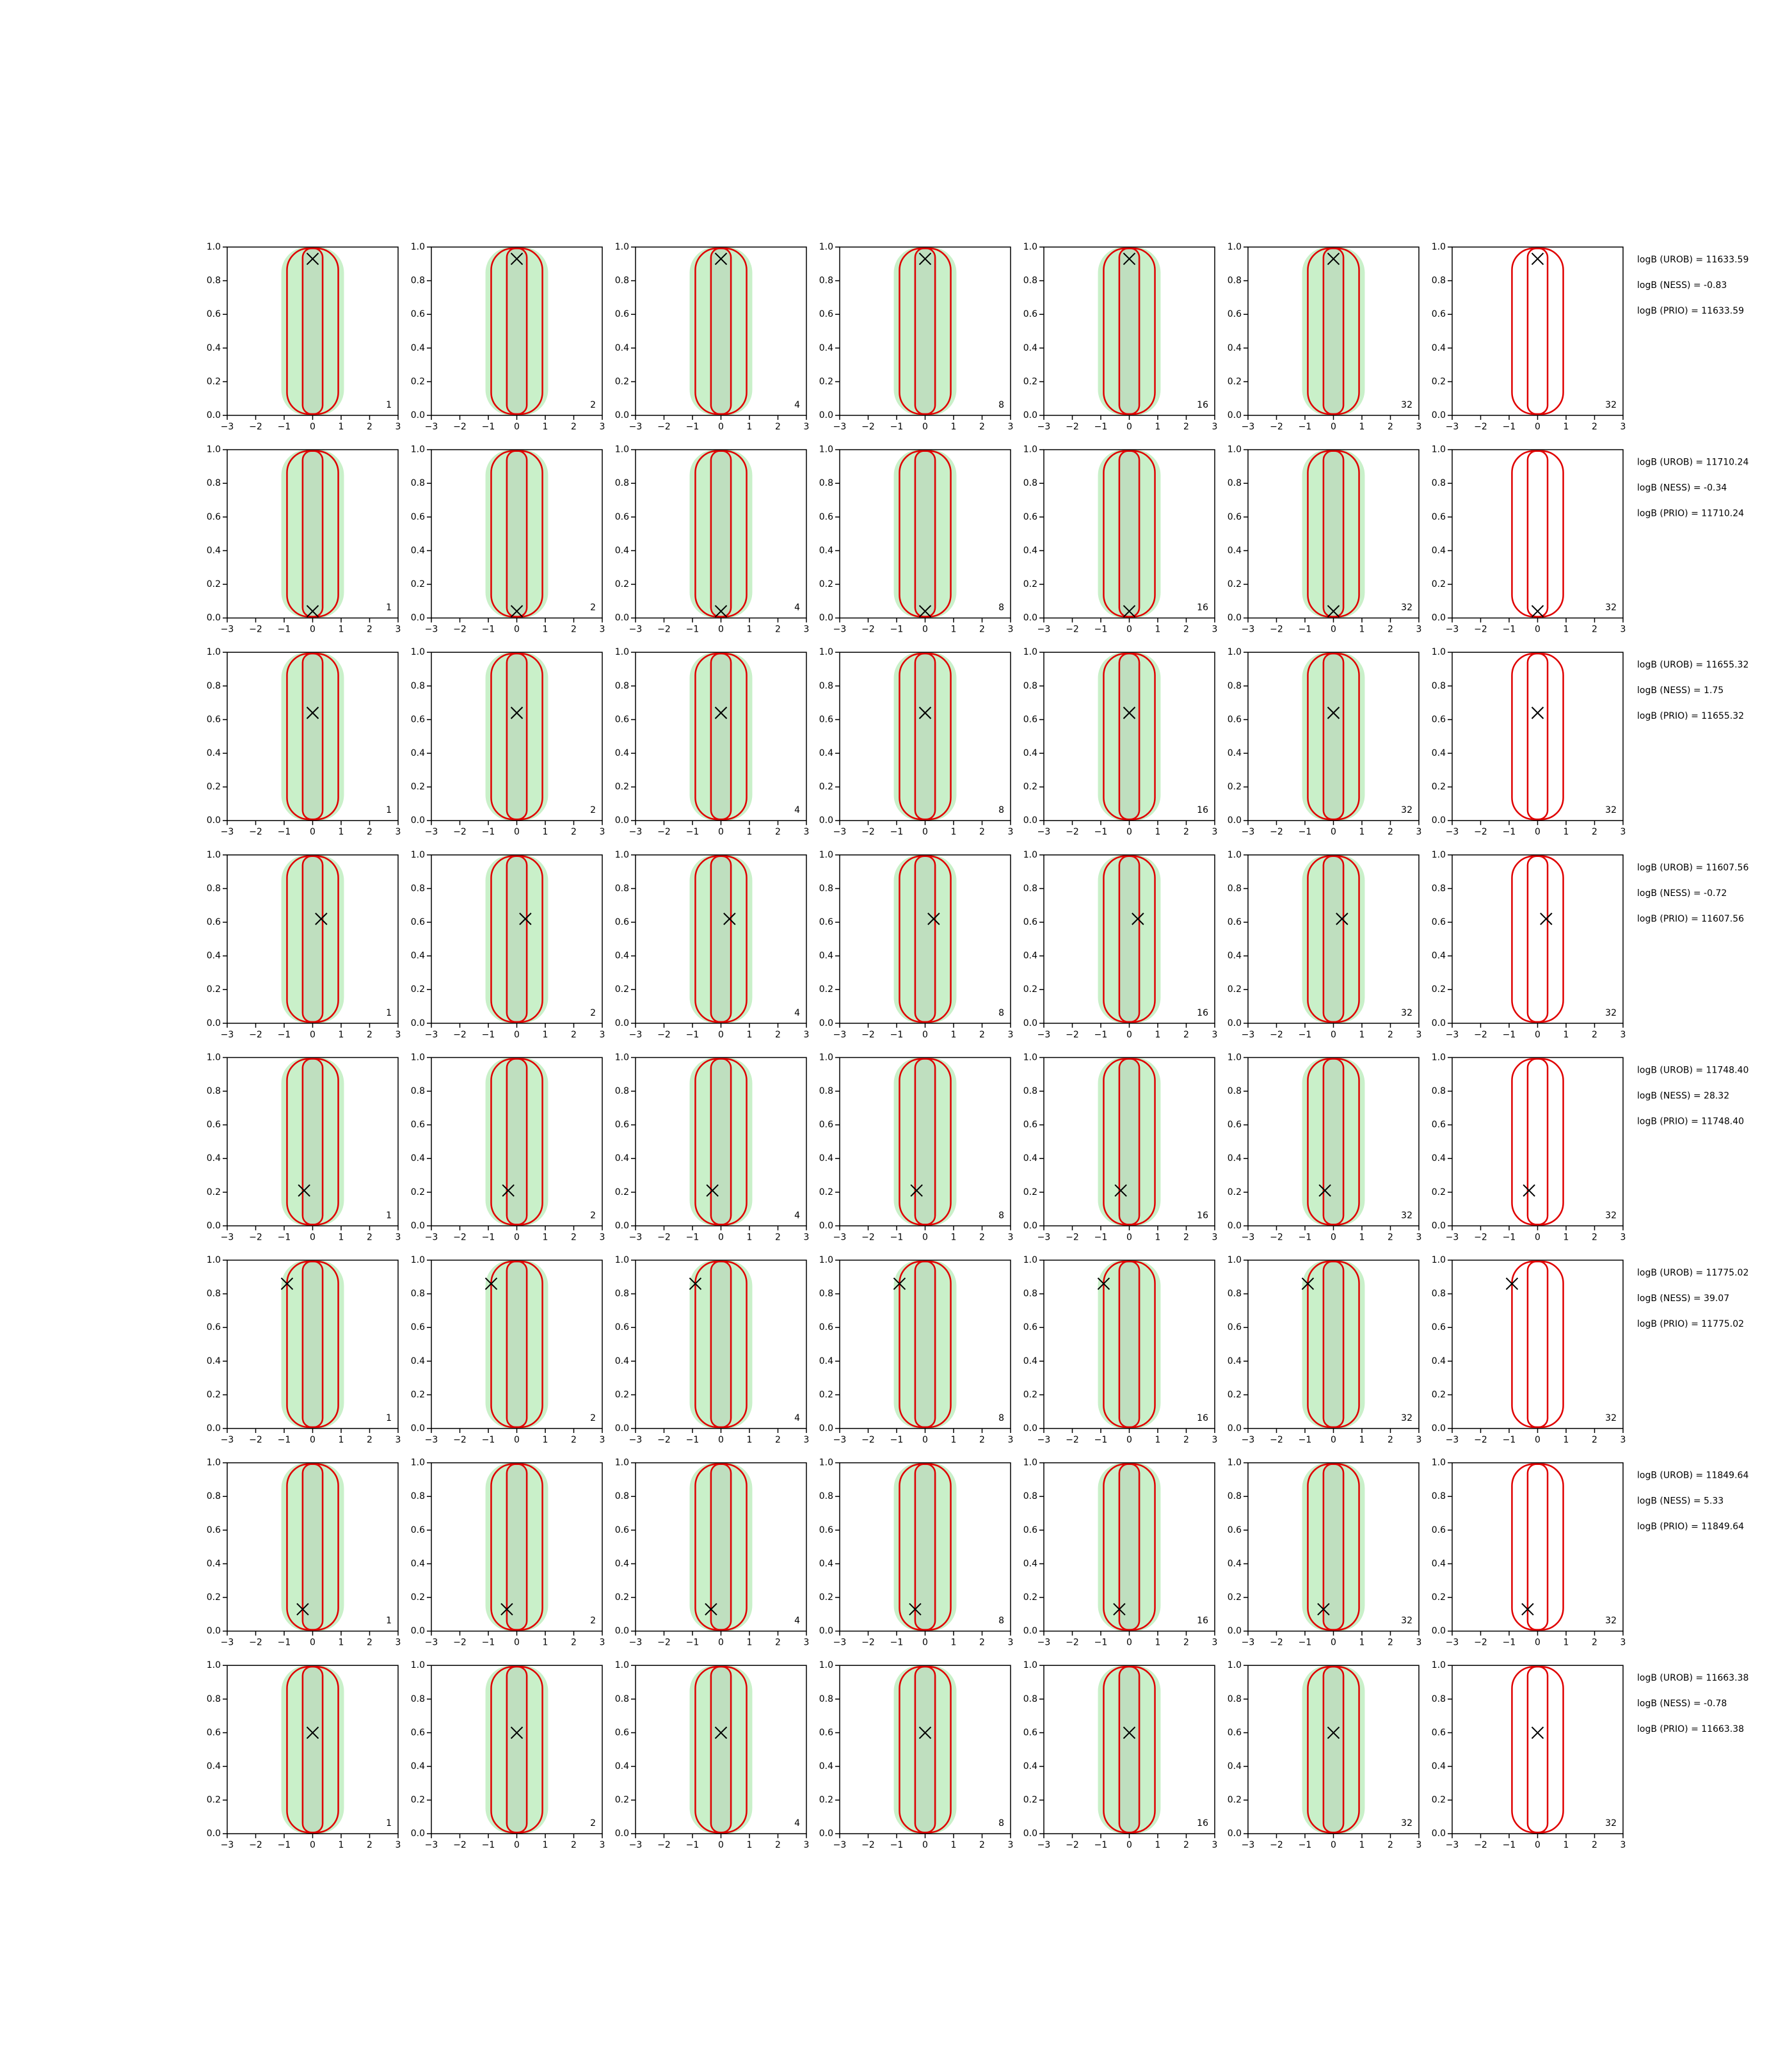 The image size is (1792, 2048). I want to click on panel: −3 −2 −1 0 1 2 3 0.0 0.2 0.4 0.6 0.8 1.0 32, so click(1529, 1350).